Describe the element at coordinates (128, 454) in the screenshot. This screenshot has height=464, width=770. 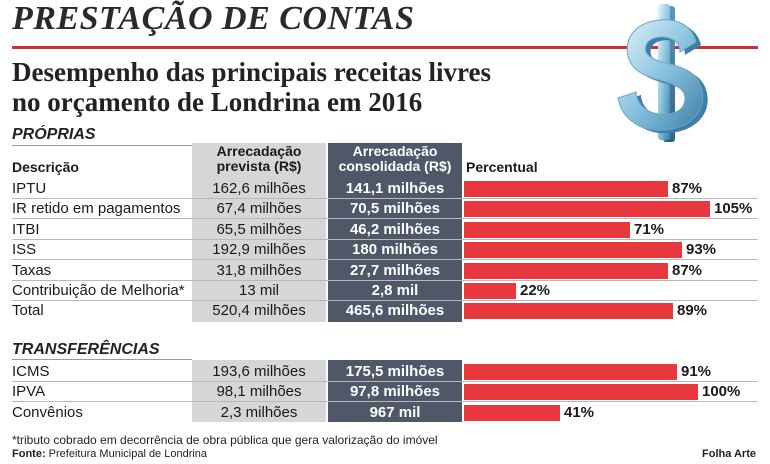
I see `source-text: Prefeitura Municipal de Londrina` at that location.